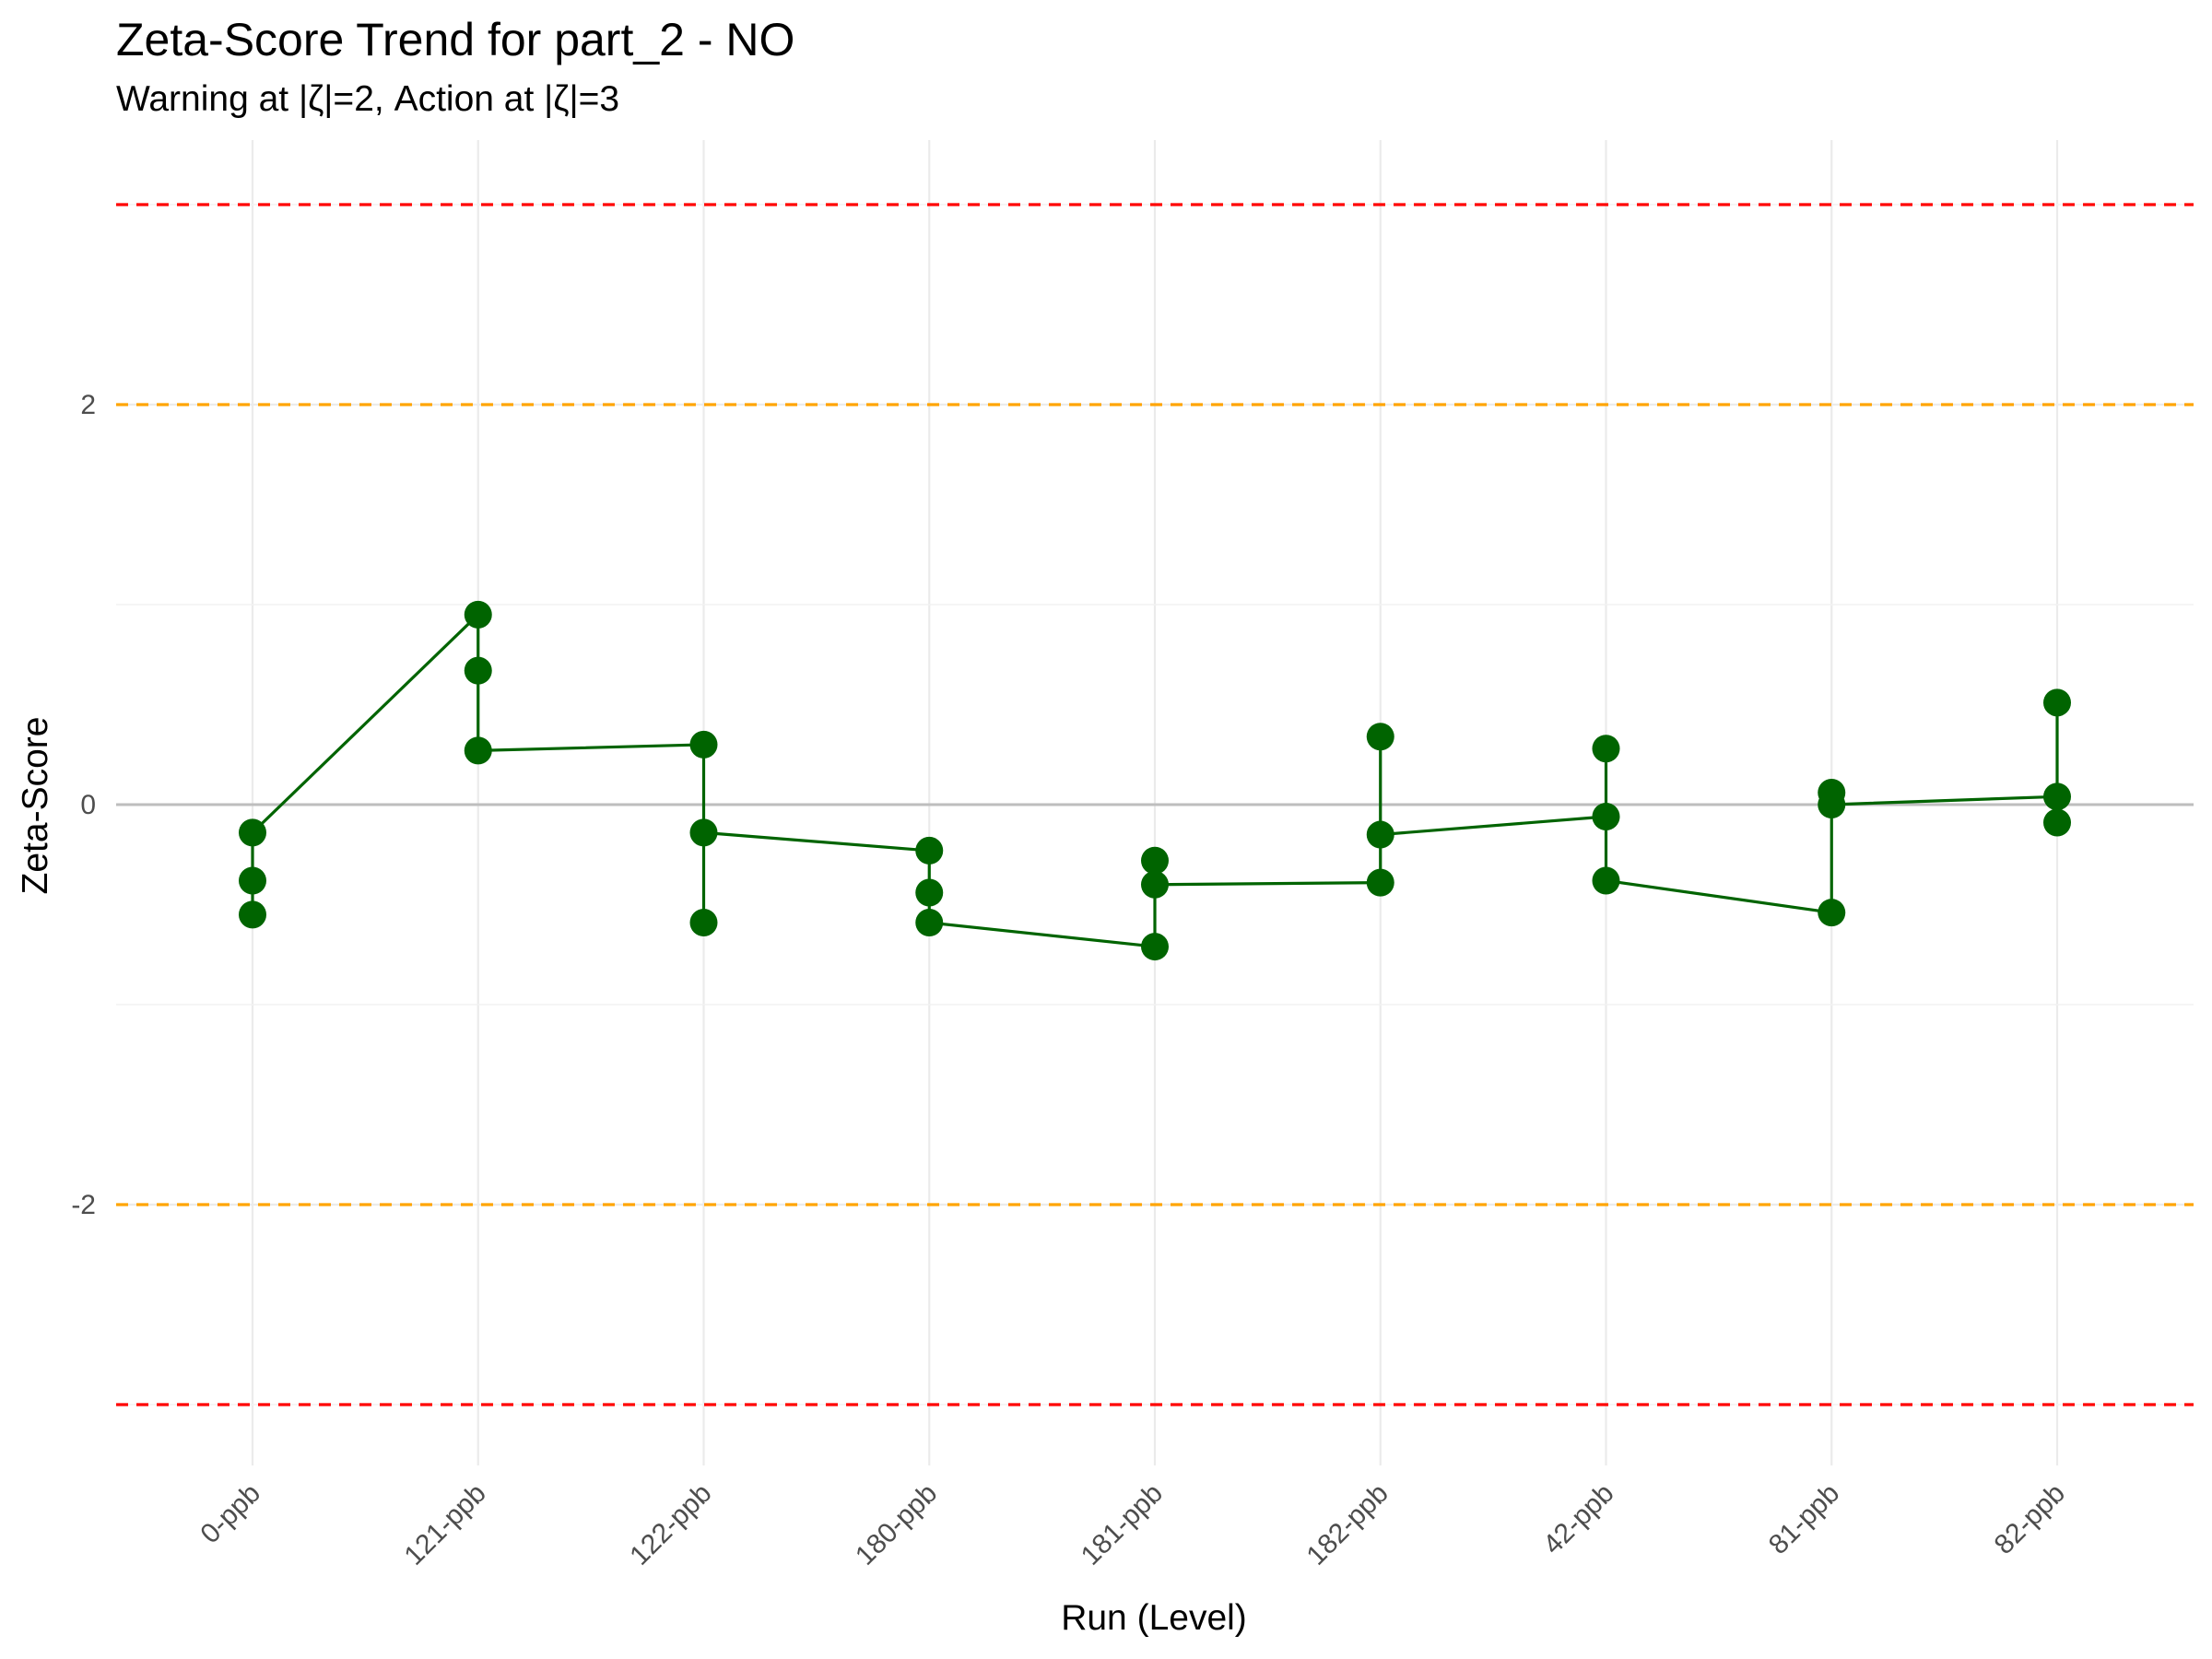 Image resolution: width=2212 pixels, height=1659 pixels. What do you see at coordinates (230, 1514) in the screenshot?
I see `x-tick-label: 0-ppb` at bounding box center [230, 1514].